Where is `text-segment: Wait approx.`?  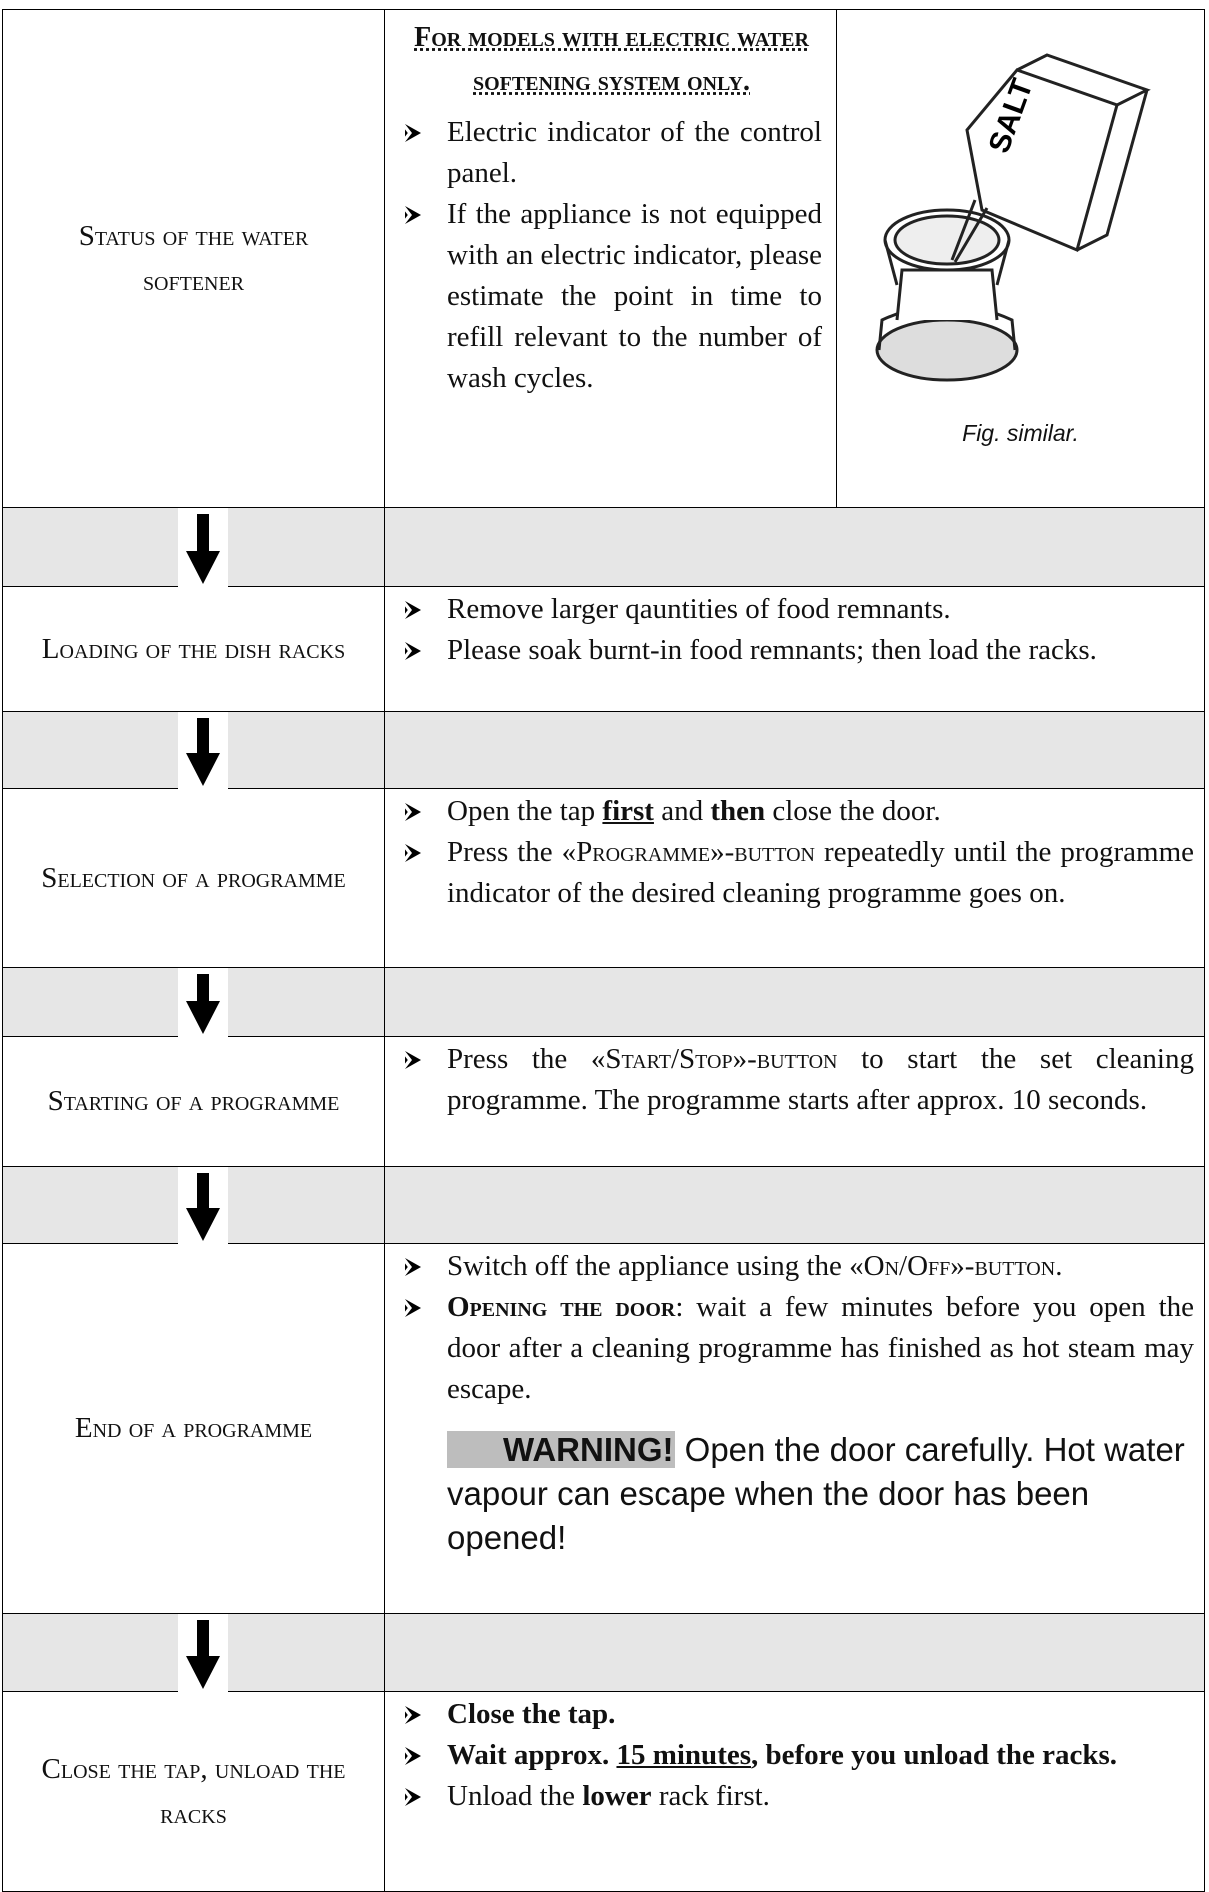
text-segment: Wait approx. is located at coordinates (532, 1755).